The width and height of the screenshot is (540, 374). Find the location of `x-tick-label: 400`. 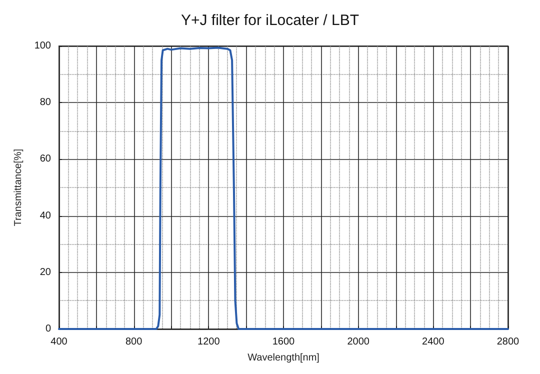

x-tick-label: 400 is located at coordinates (59, 342).